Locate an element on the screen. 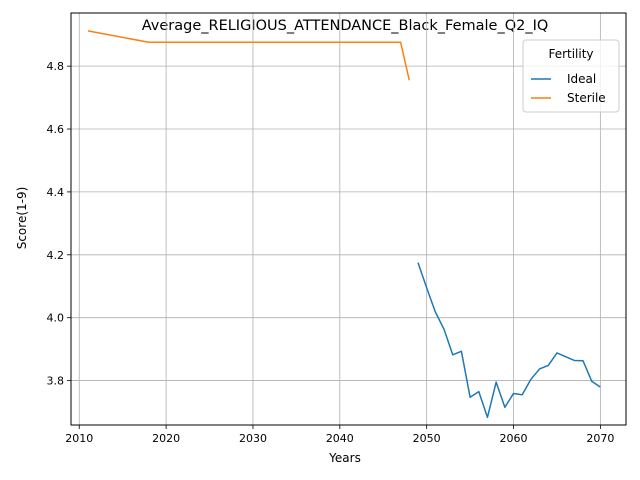 The width and height of the screenshot is (640, 480). legend-label-ideal: Ideal is located at coordinates (581, 79).